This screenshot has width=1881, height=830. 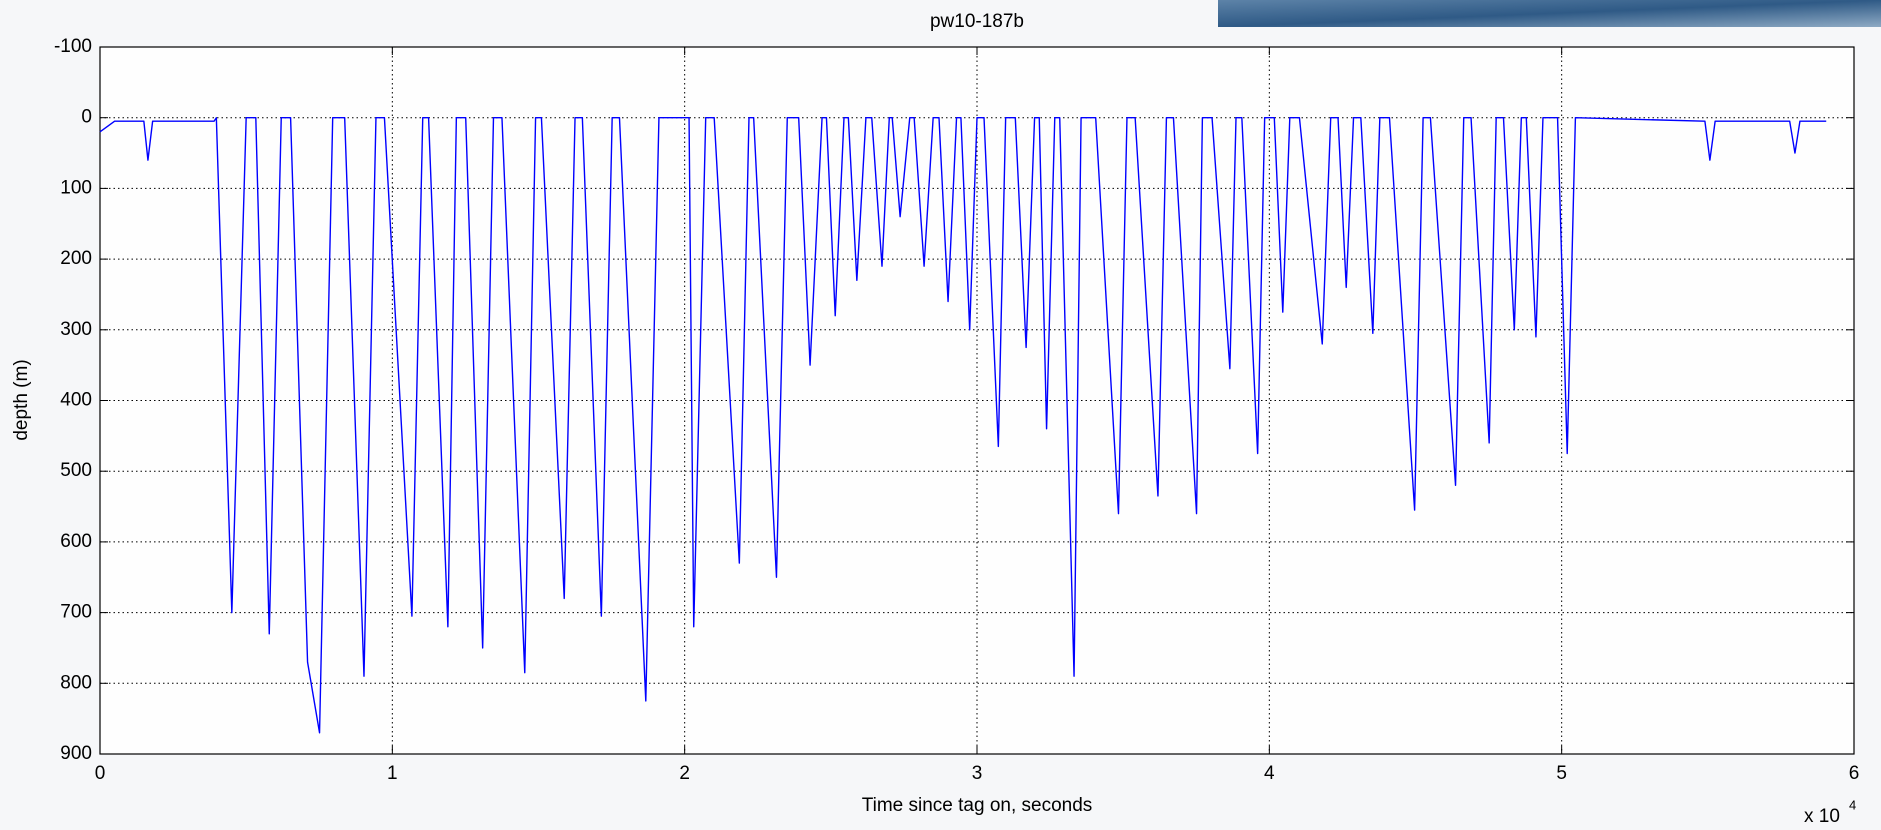 What do you see at coordinates (21, 399) in the screenshot?
I see `y-axis-label: depth (m)` at bounding box center [21, 399].